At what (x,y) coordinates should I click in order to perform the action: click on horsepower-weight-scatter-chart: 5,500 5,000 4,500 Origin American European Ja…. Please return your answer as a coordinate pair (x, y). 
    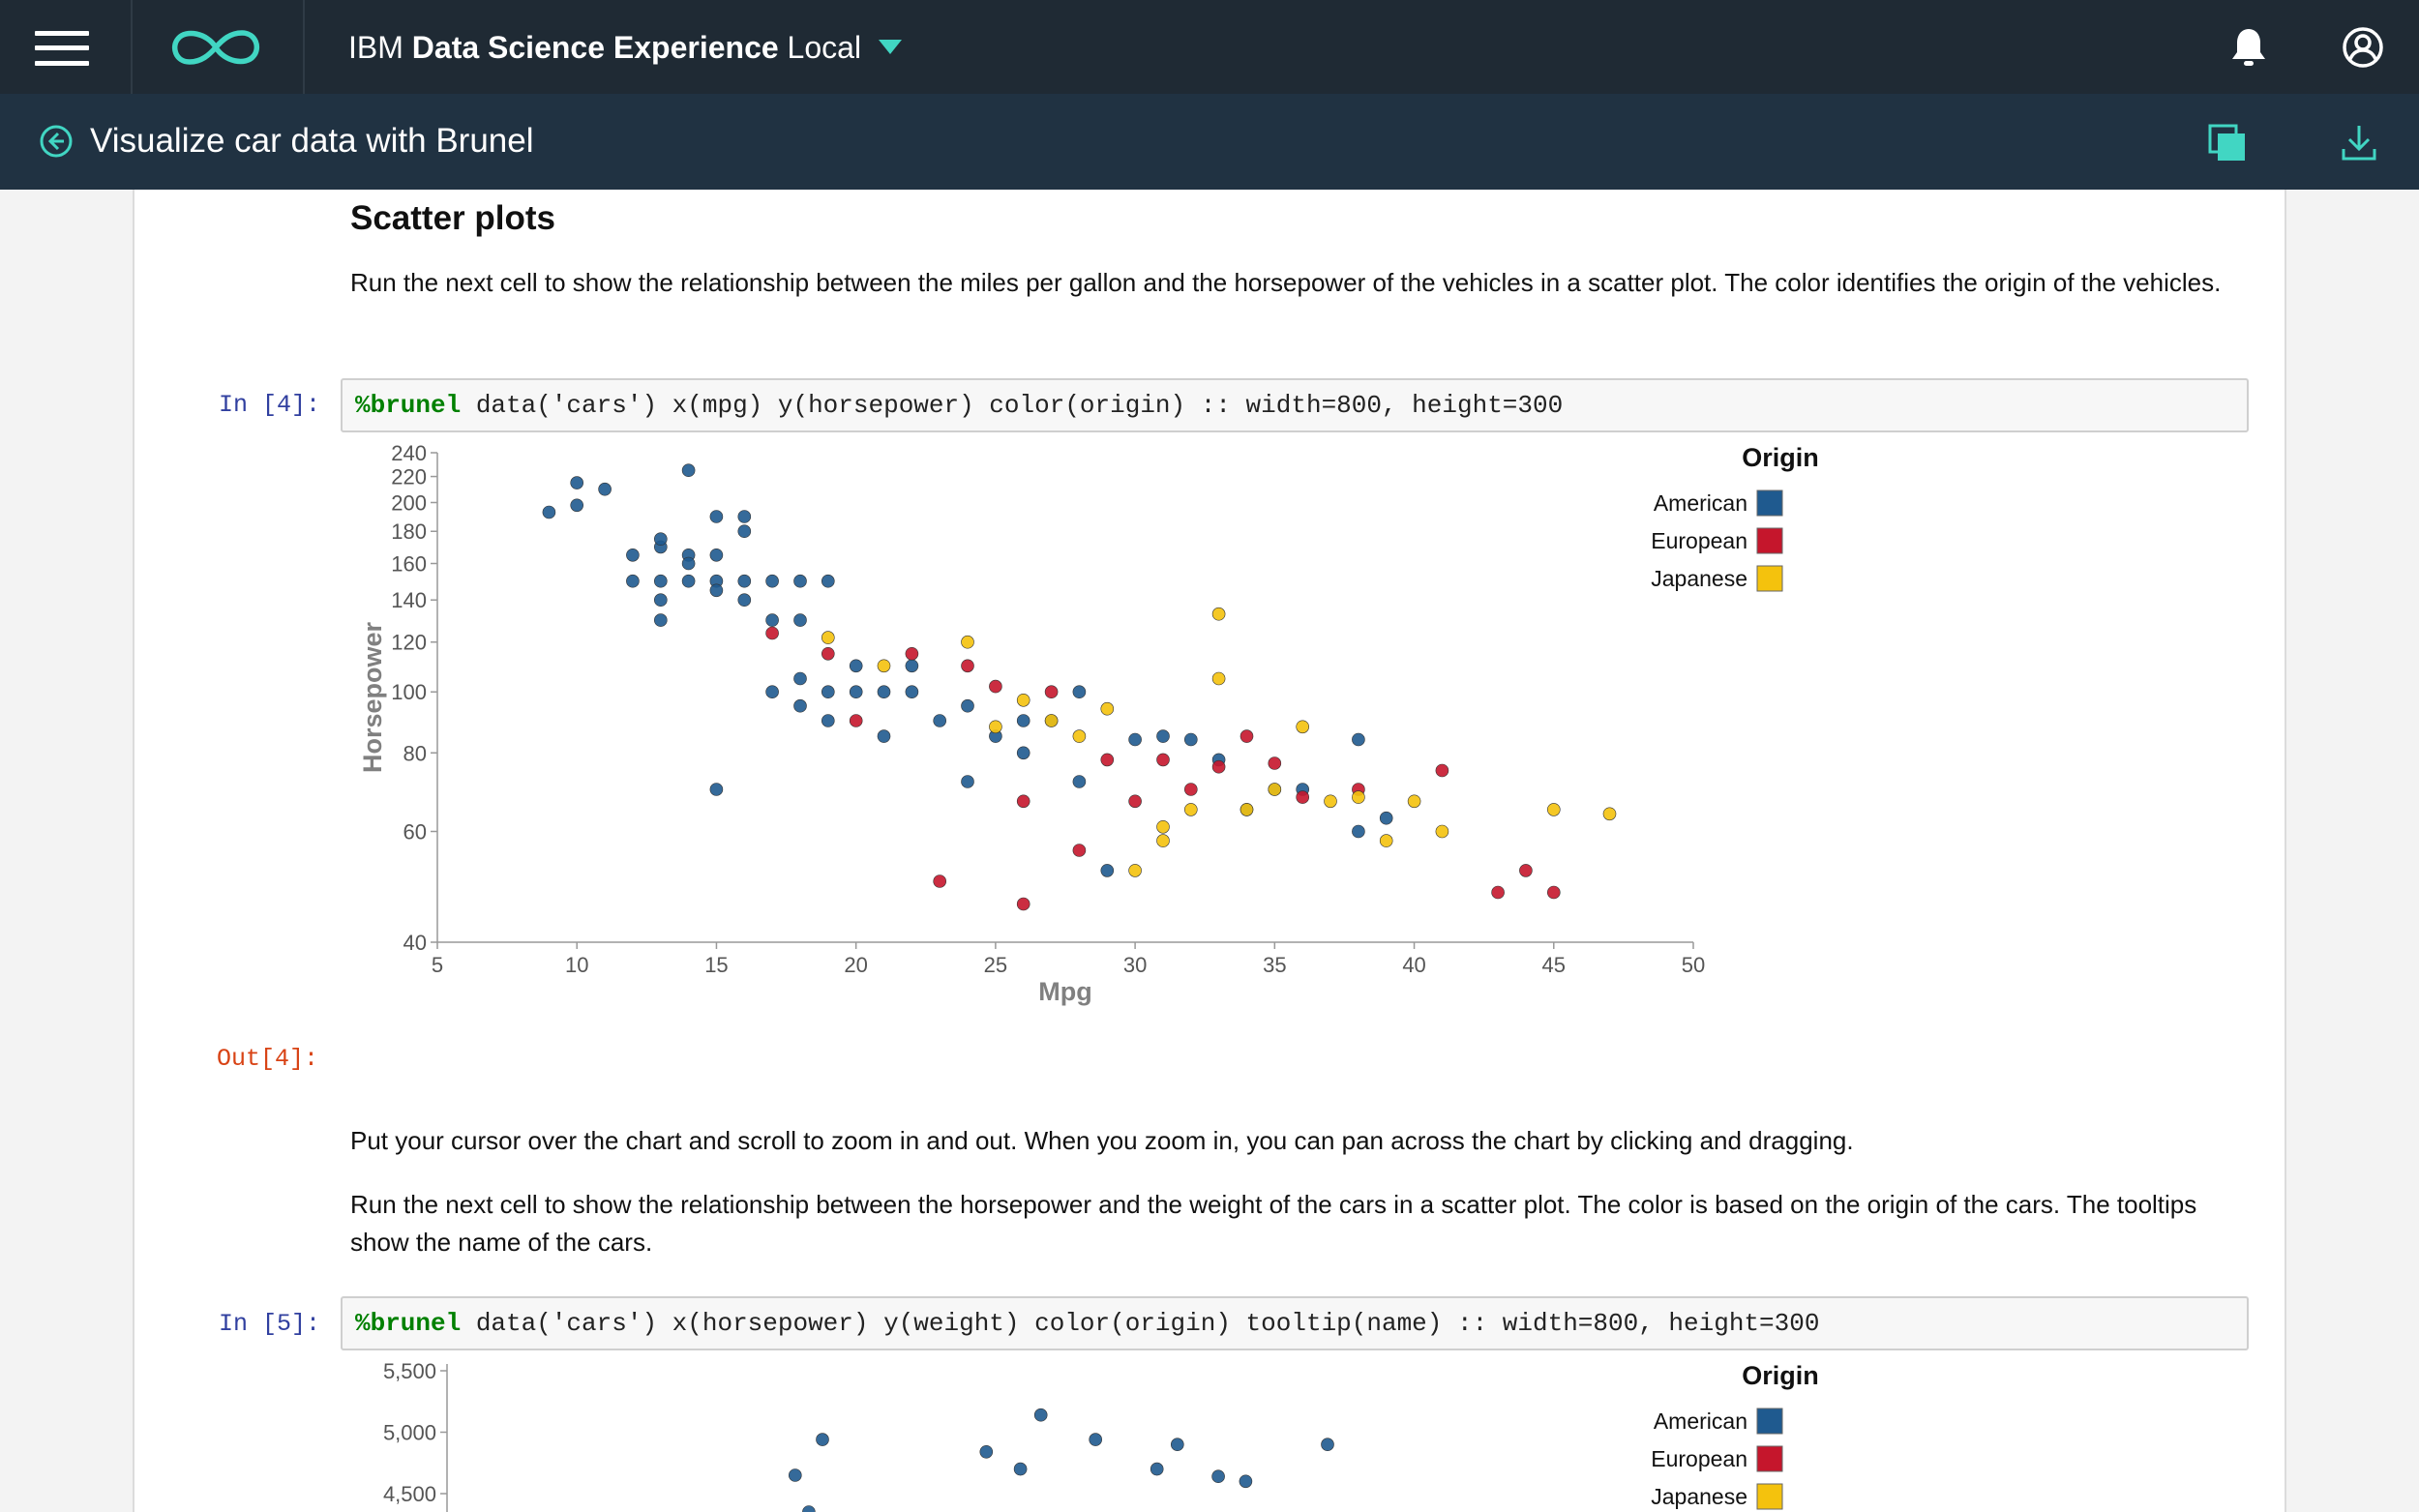
    Looking at the image, I should click on (1115, 1433).